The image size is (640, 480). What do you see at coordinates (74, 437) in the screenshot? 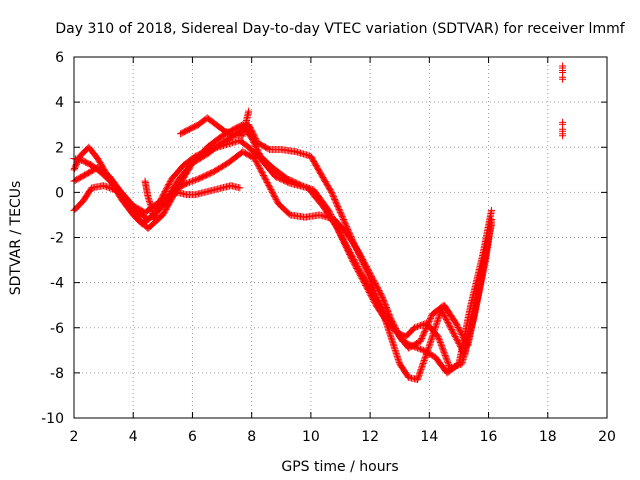
I see `x-tick-label: 2` at bounding box center [74, 437].